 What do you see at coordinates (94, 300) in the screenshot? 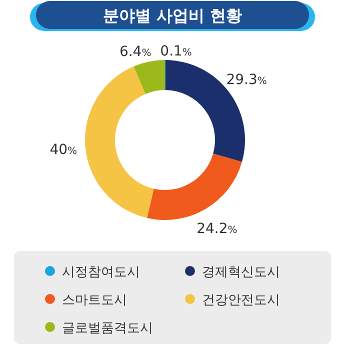
I see `legend-label: 스마트도시` at bounding box center [94, 300].